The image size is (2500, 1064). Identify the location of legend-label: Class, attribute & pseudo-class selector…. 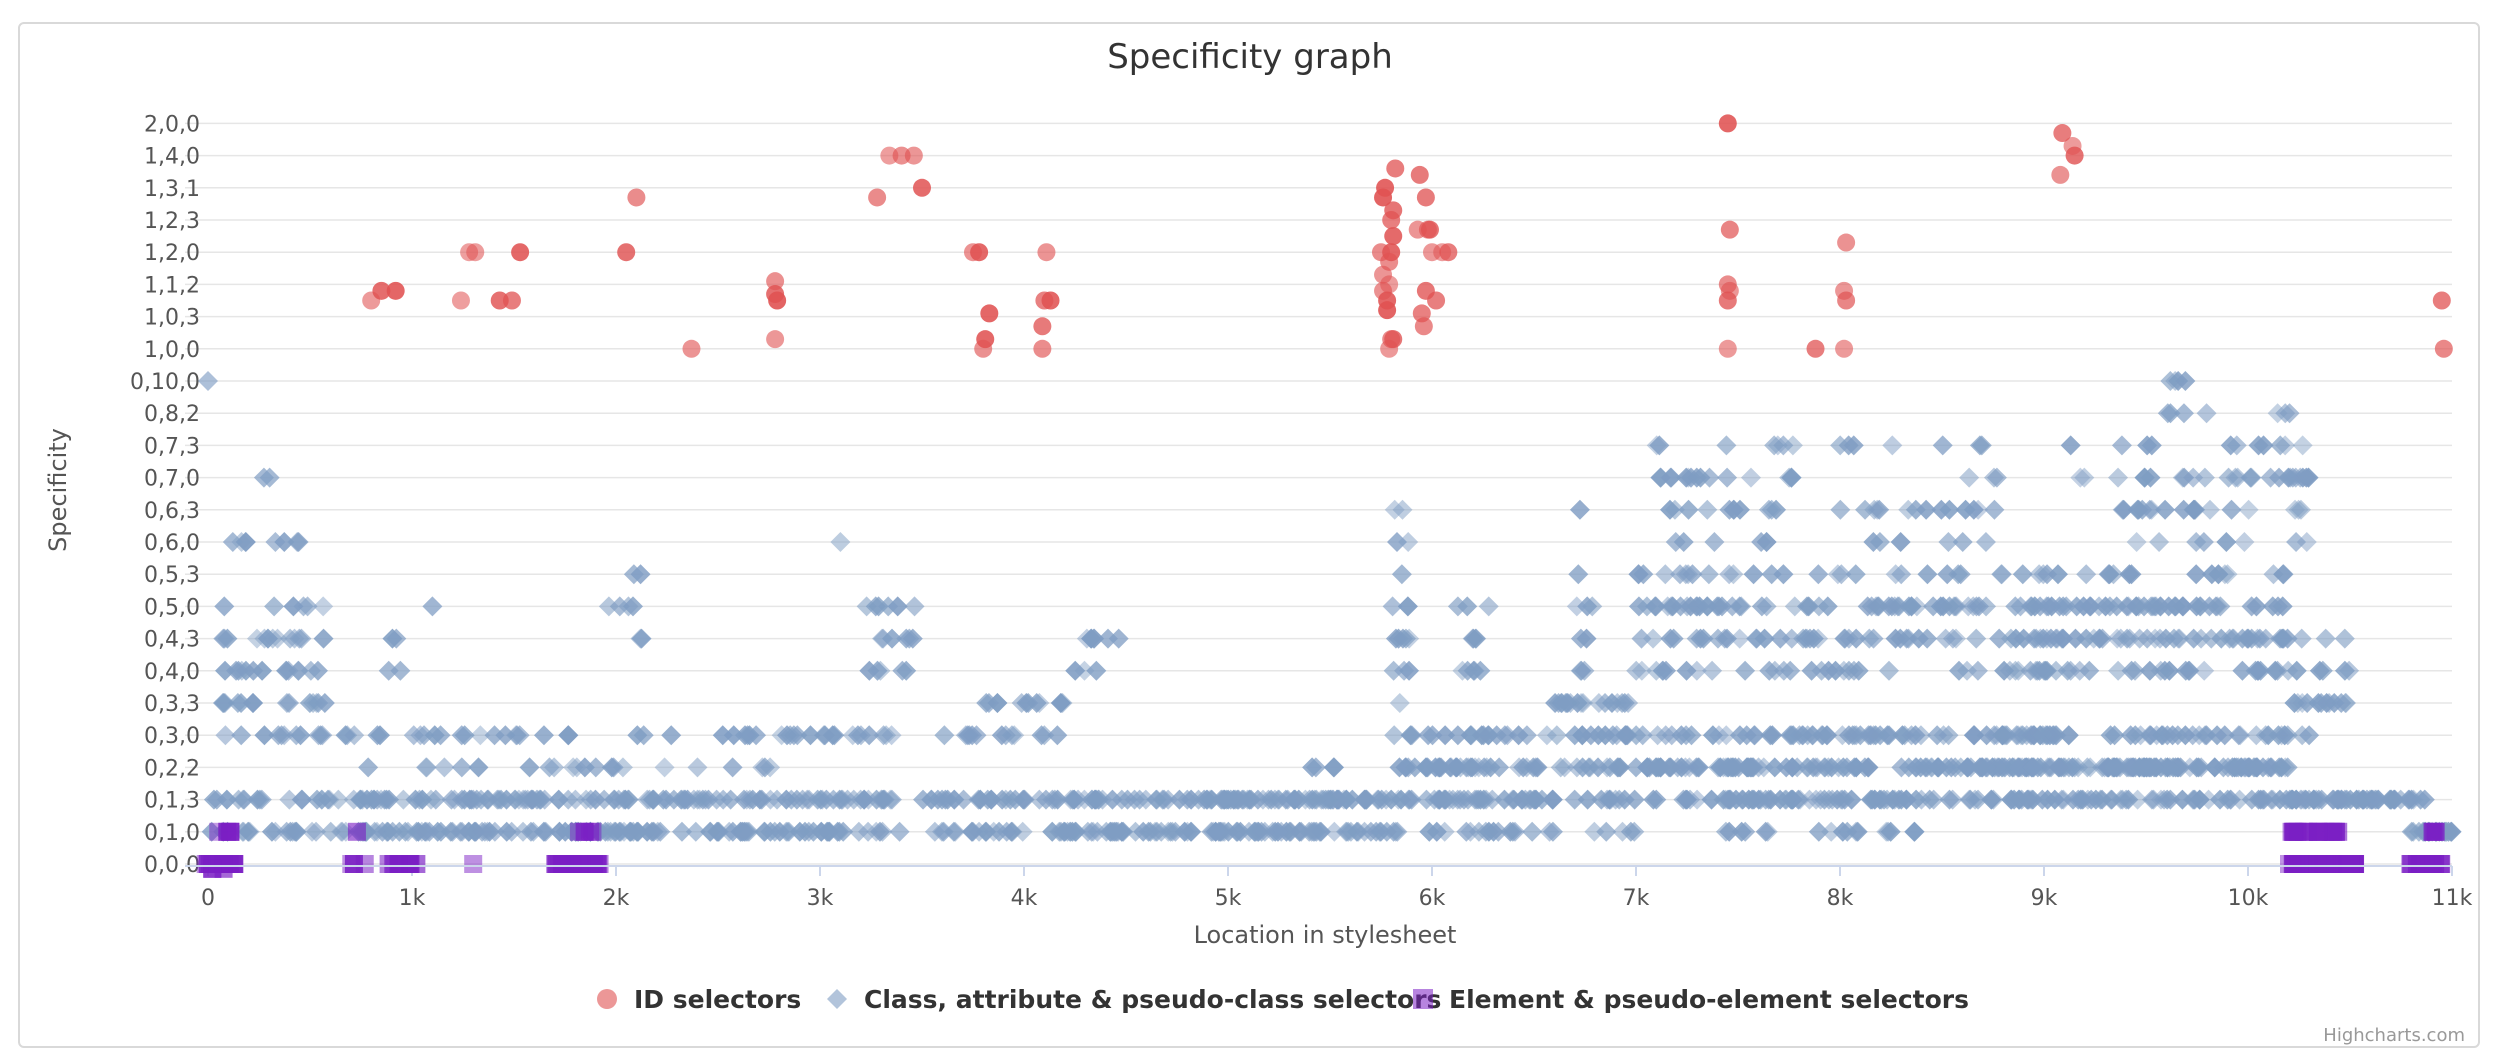
(1152, 999).